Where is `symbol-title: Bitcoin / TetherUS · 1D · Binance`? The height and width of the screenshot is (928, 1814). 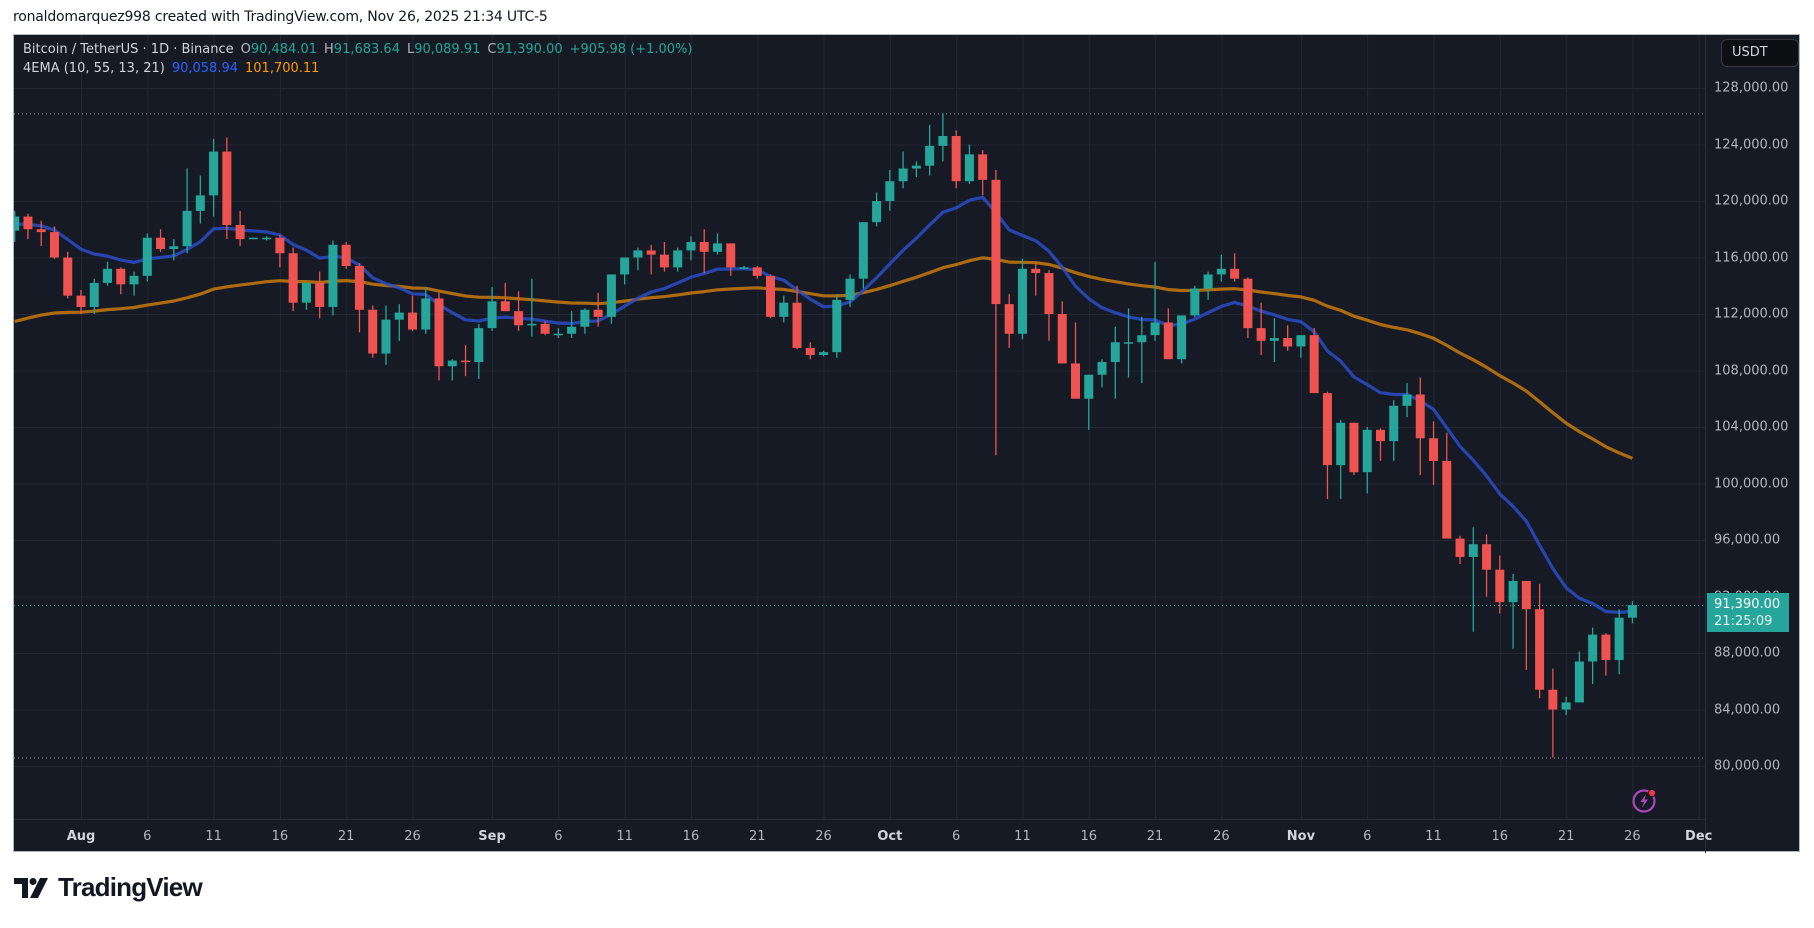 symbol-title: Bitcoin / TetherUS · 1D · Binance is located at coordinates (128, 49).